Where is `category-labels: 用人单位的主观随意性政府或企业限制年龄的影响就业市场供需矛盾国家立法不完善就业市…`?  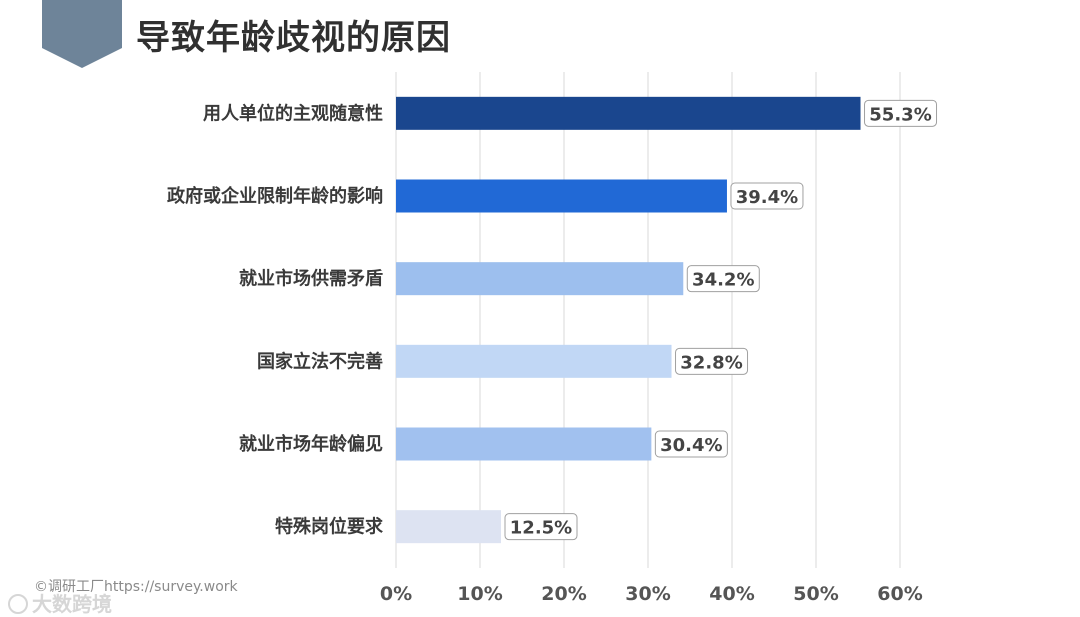 category-labels: 用人单位的主观随意性政府或企业限制年龄的影响就业市场供需矛盾国家立法不完善就业市… is located at coordinates (275, 319).